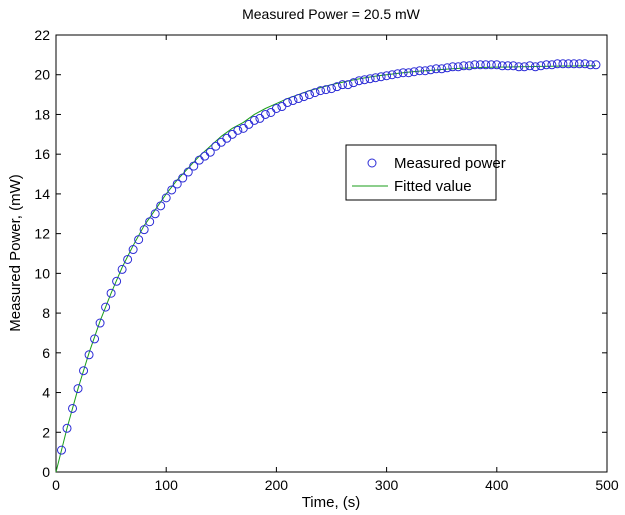 The height and width of the screenshot is (515, 625). What do you see at coordinates (42, 154) in the screenshot?
I see `y-tick-label: 16` at bounding box center [42, 154].